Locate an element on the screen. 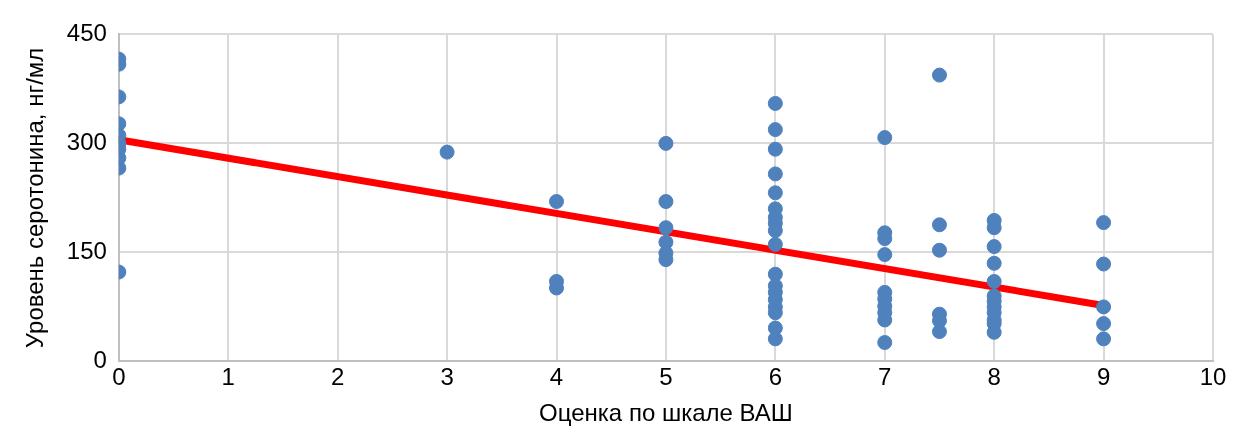  x-tick-label: 0 is located at coordinates (119, 377).